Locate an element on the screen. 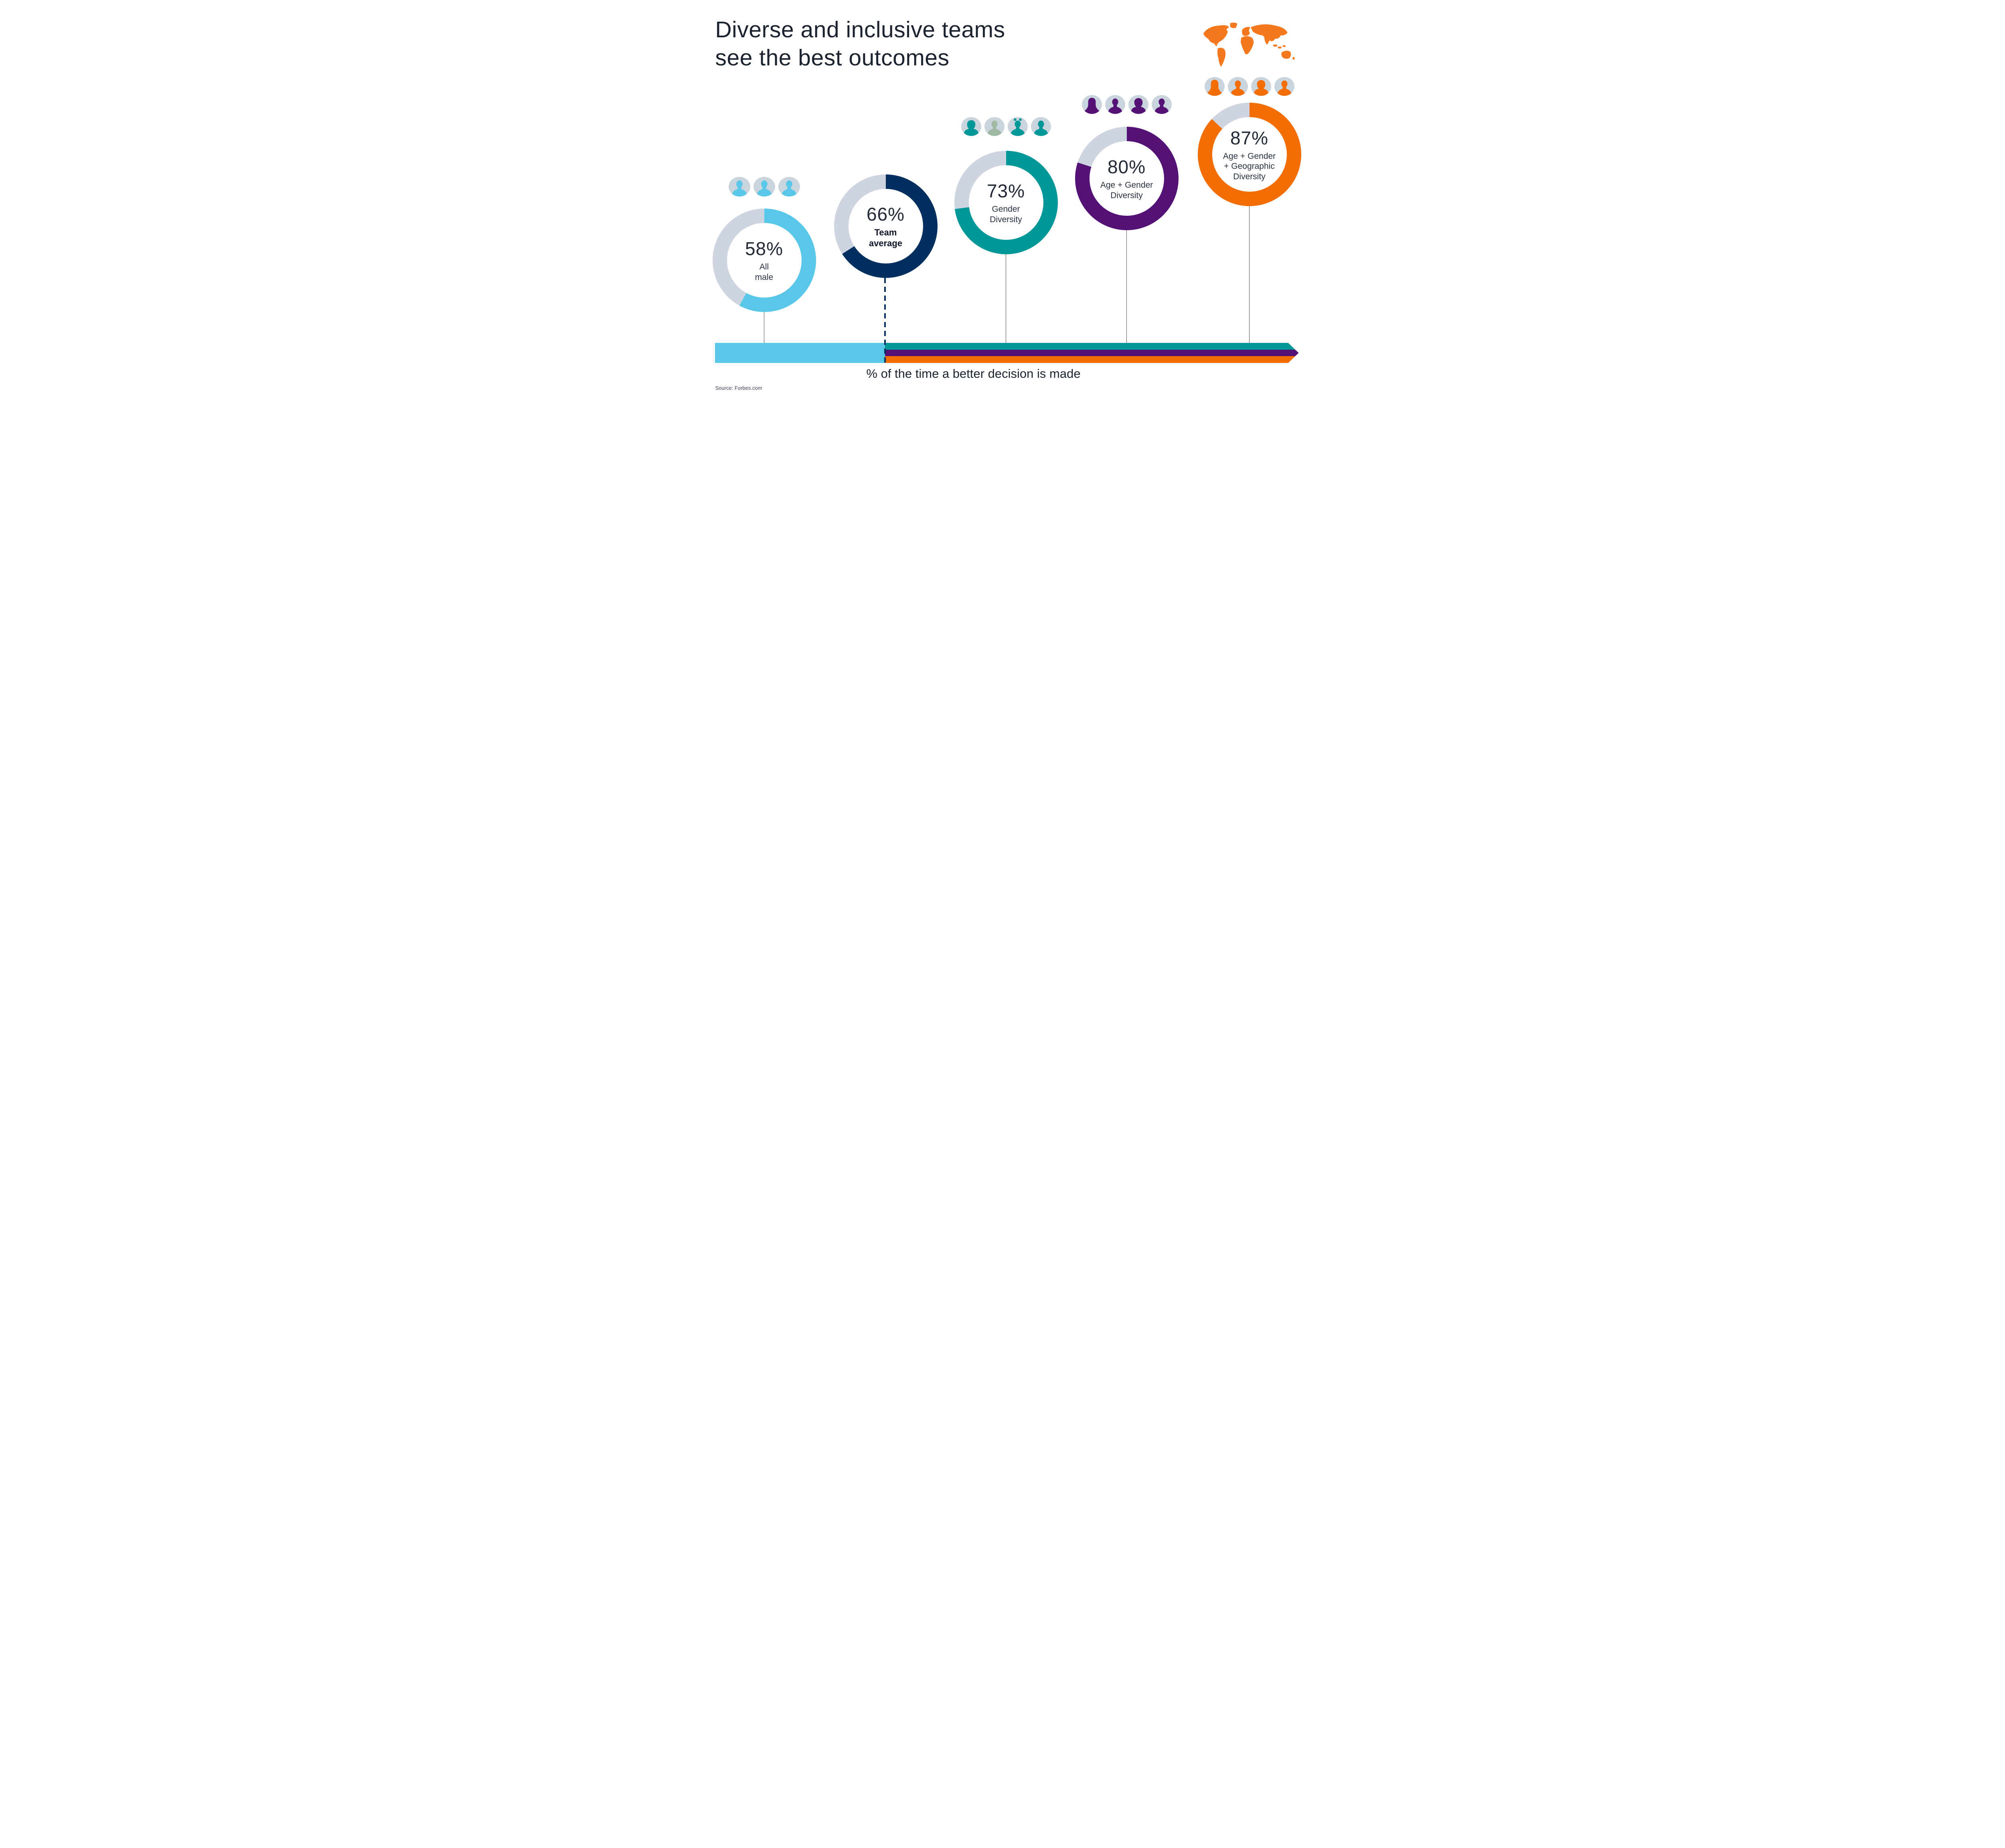 The height and width of the screenshot is (1848, 2005). axis-bar-all-male-segment is located at coordinates (800, 353).